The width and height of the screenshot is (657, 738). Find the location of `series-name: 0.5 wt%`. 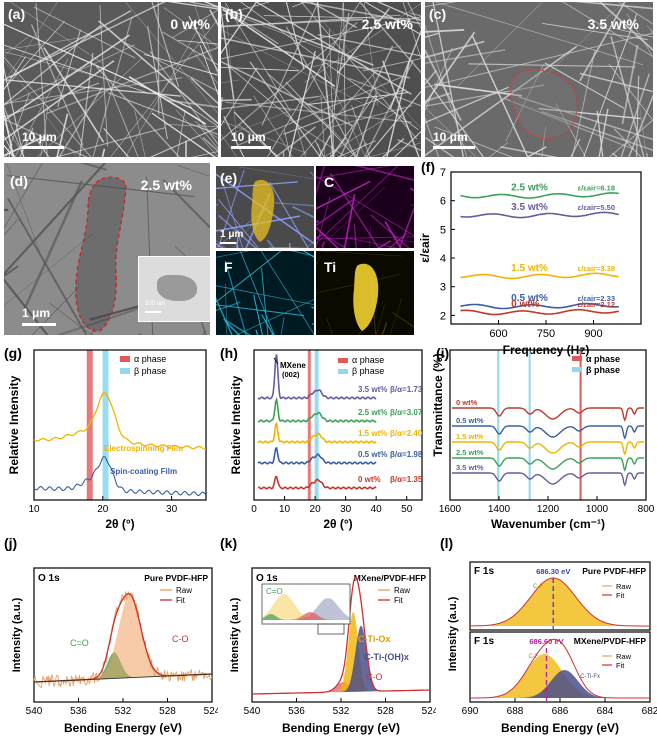

series-name: 0.5 wt% is located at coordinates (470, 420).